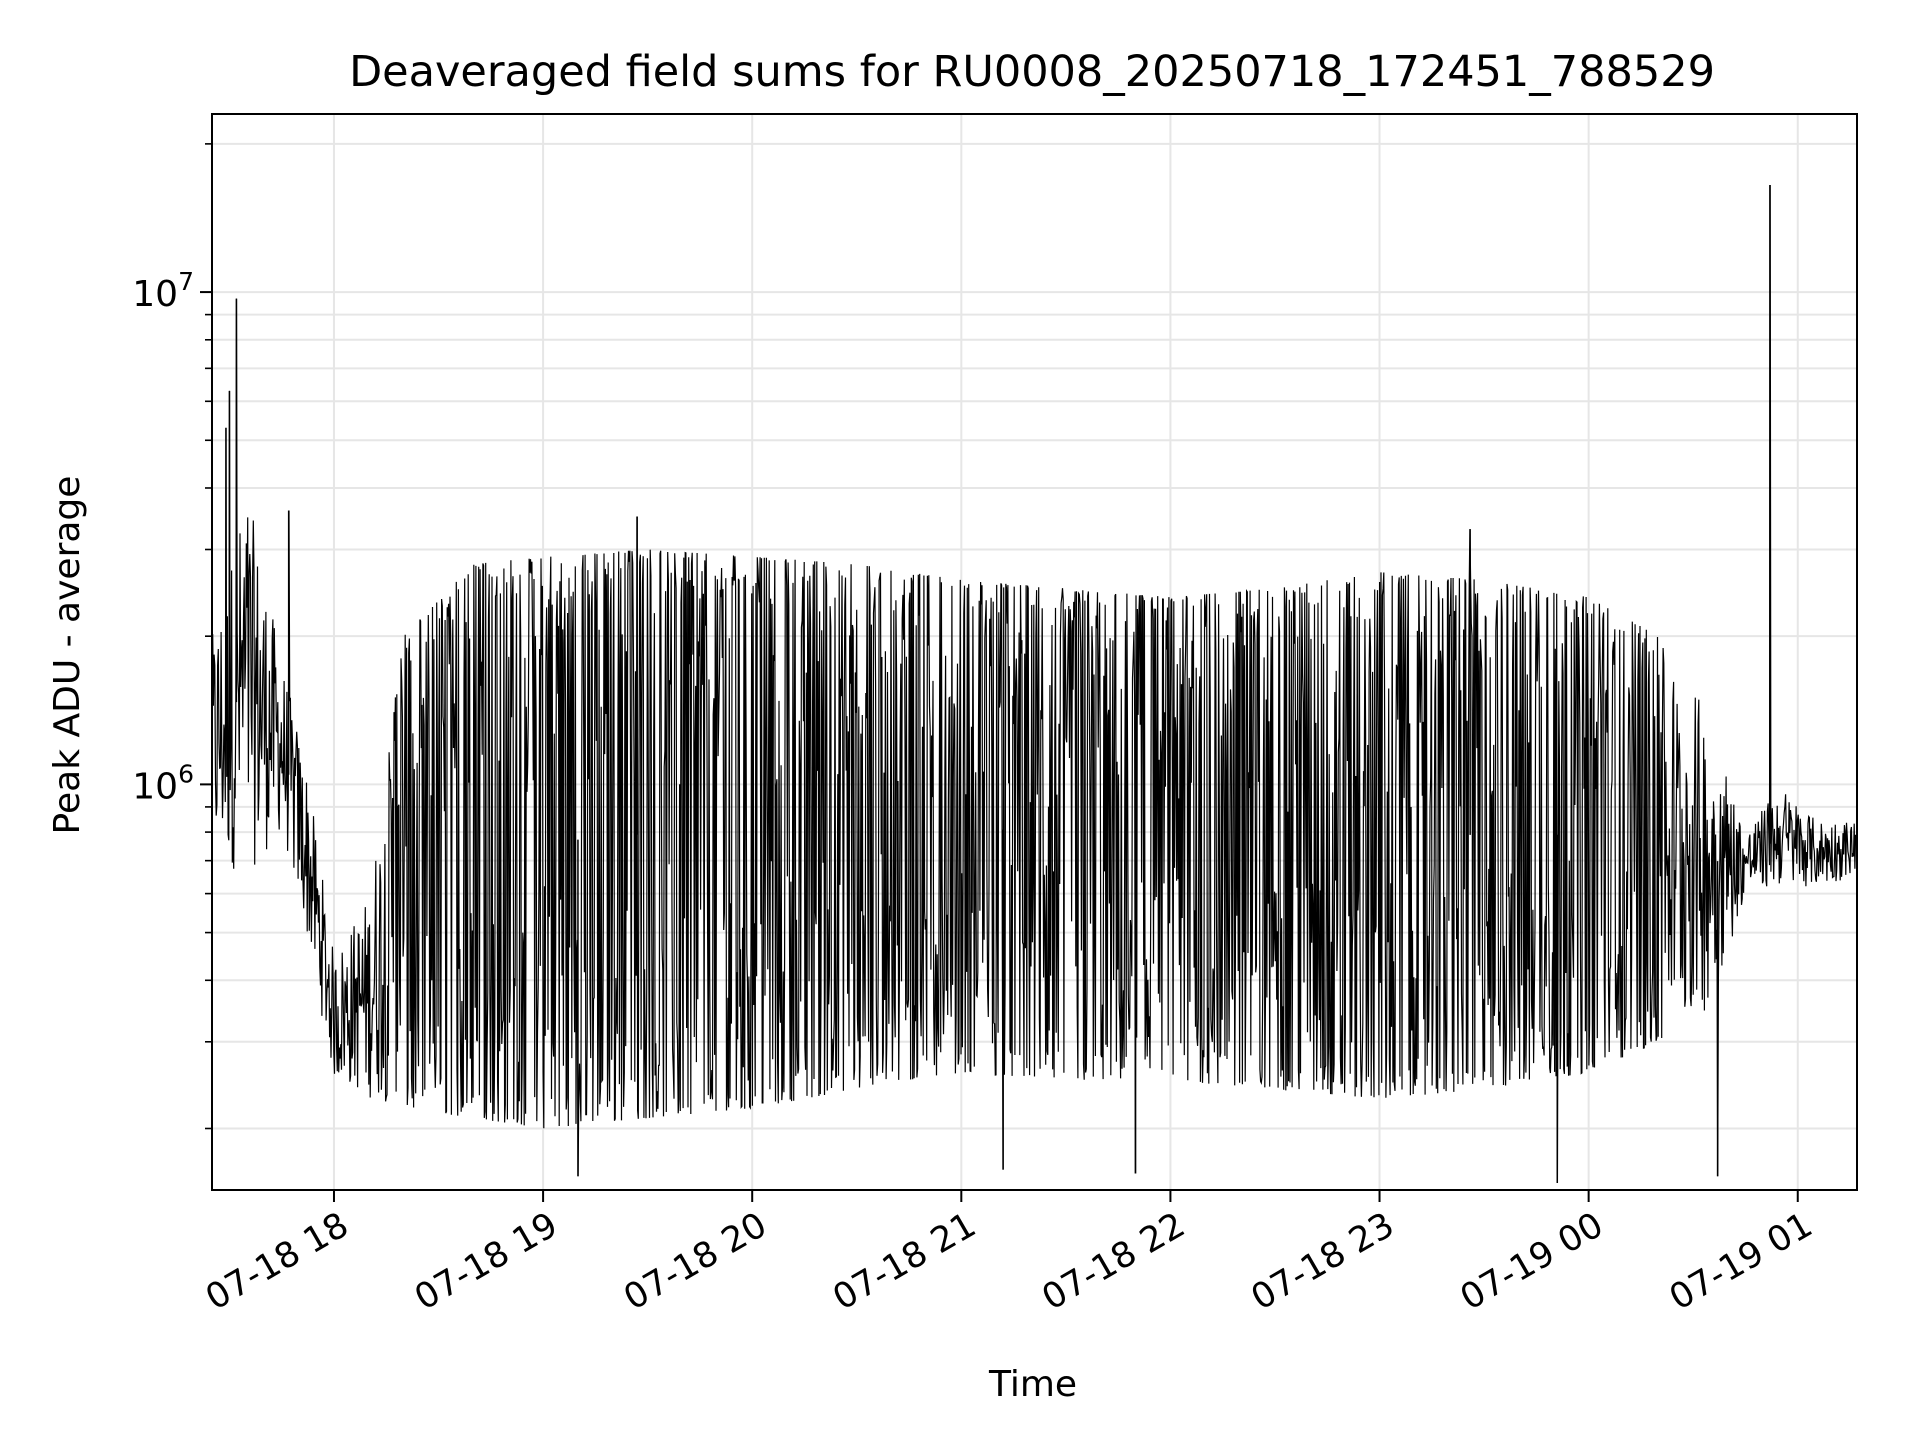  I want to click on y-axis-label: Peak ADU - average, so click(67, 655).